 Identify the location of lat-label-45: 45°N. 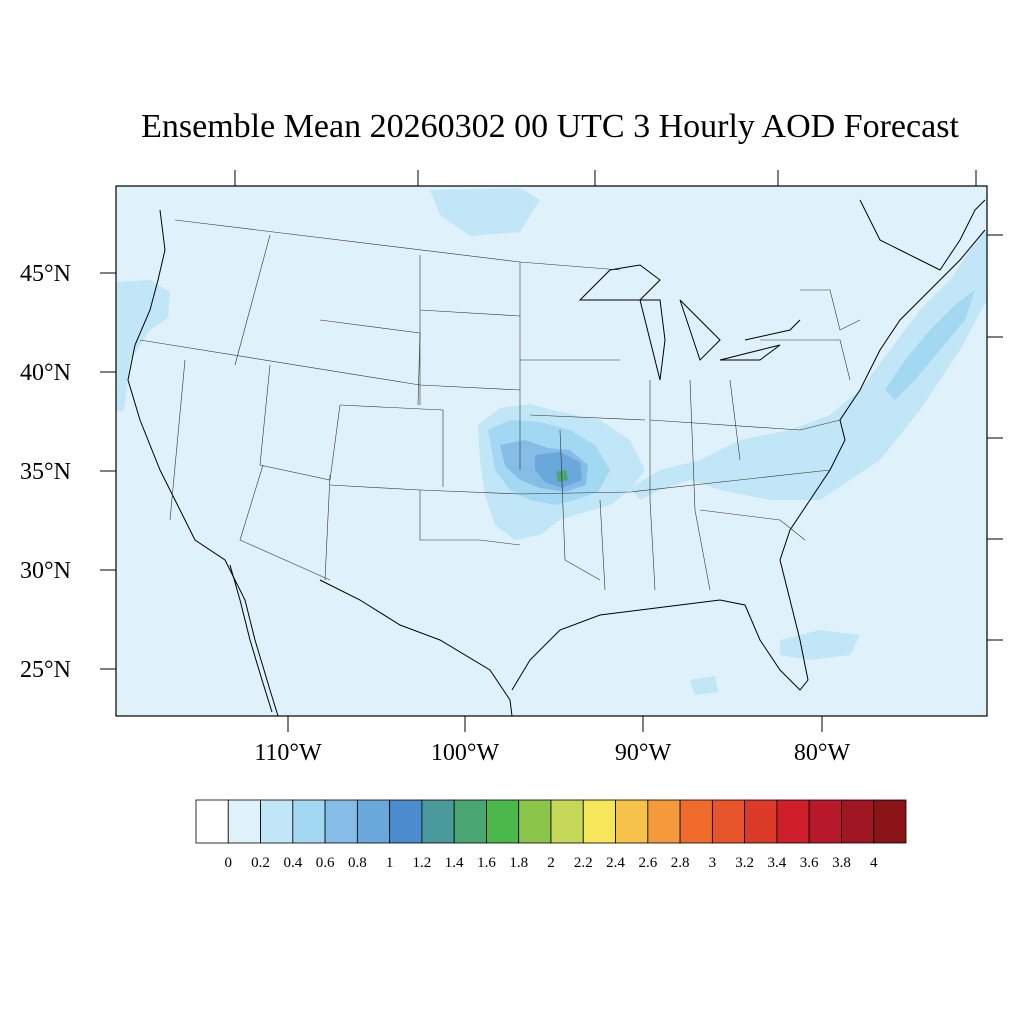
(45, 274).